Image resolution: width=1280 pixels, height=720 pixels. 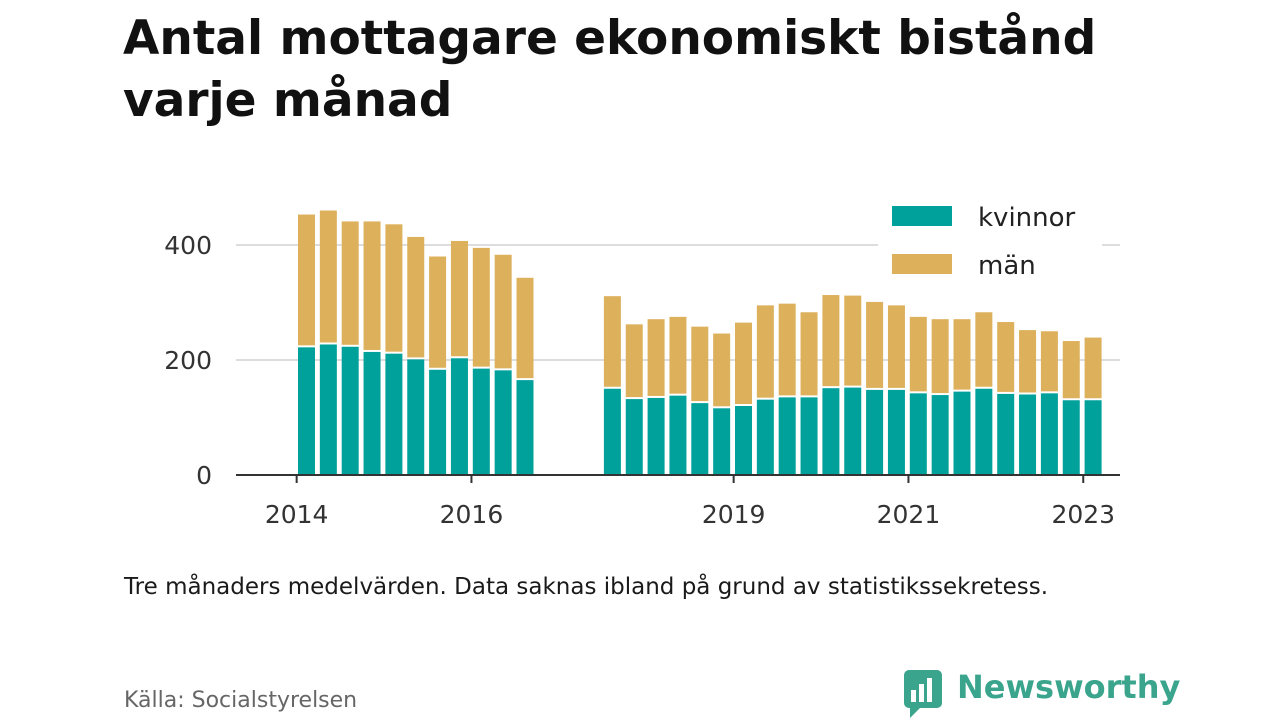 I want to click on legend-swatch-man, so click(x=922, y=264).